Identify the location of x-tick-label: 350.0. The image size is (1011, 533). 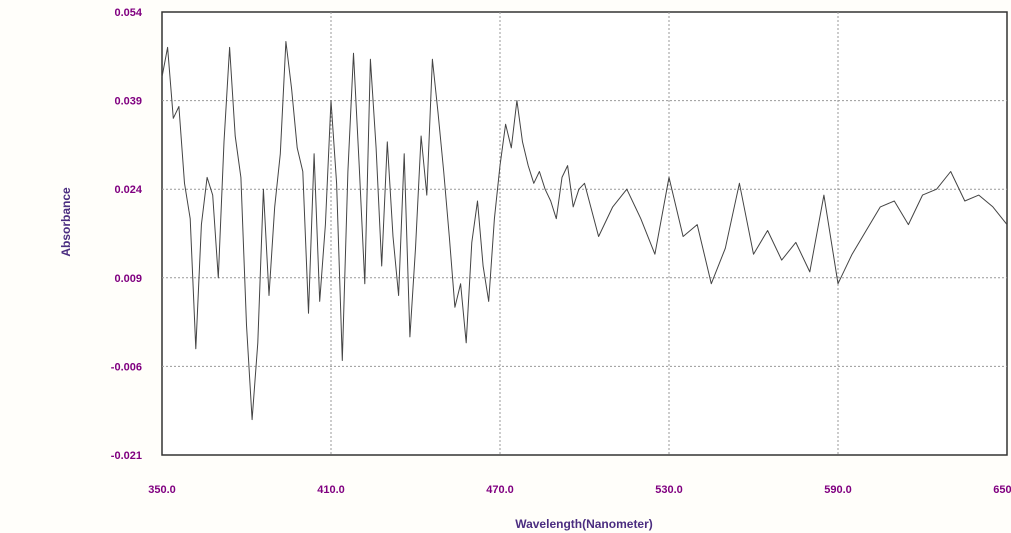
(162, 490).